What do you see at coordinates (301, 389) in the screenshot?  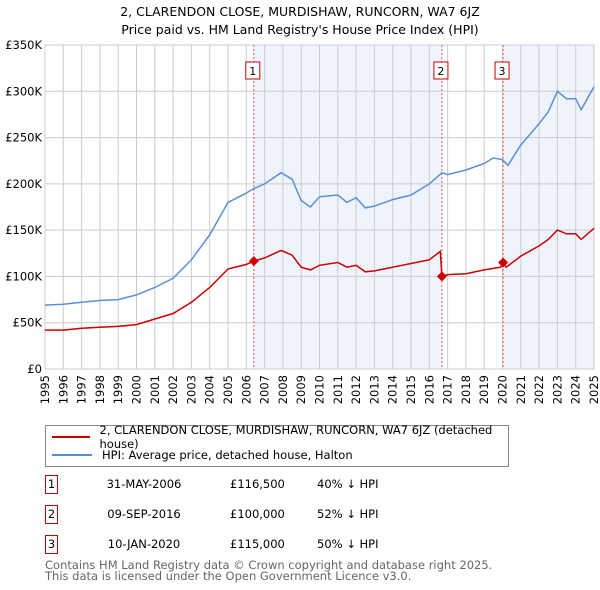 I see `x-tick-label: 2009` at bounding box center [301, 389].